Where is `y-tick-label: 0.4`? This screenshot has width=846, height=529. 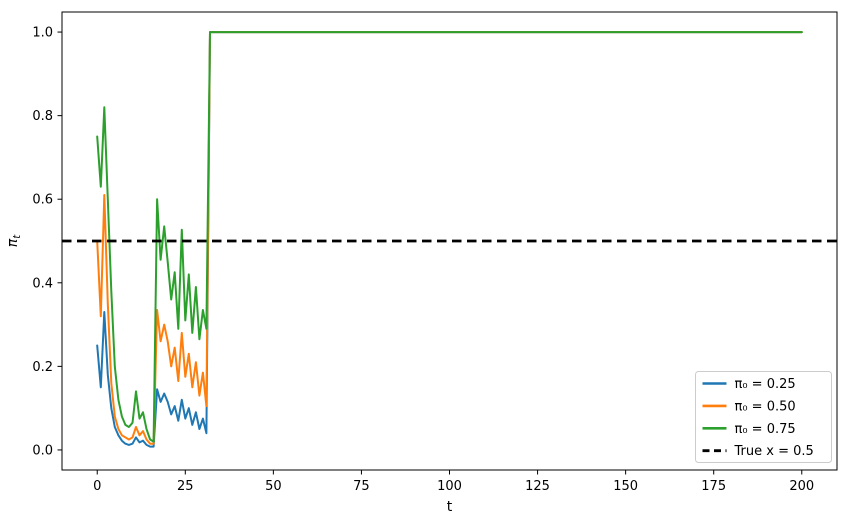
y-tick-label: 0.4 is located at coordinates (42, 283).